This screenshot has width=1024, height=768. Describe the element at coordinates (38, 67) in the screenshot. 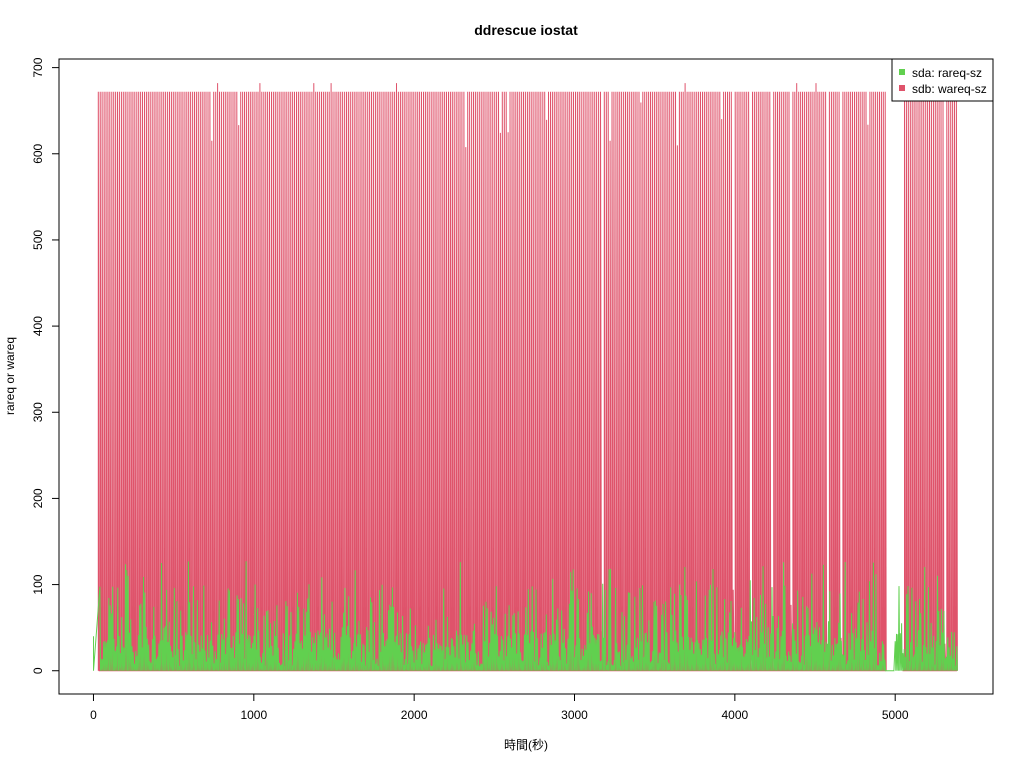

I see `y-tick-label: 700` at that location.